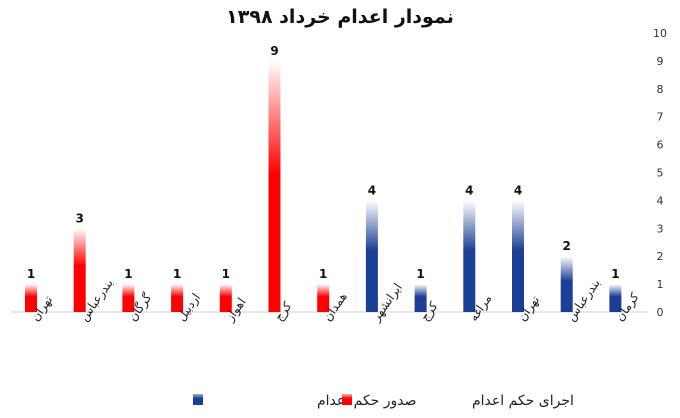 The width and height of the screenshot is (680, 418). What do you see at coordinates (660, 256) in the screenshot?
I see `y-tick-label: 2` at bounding box center [660, 256].